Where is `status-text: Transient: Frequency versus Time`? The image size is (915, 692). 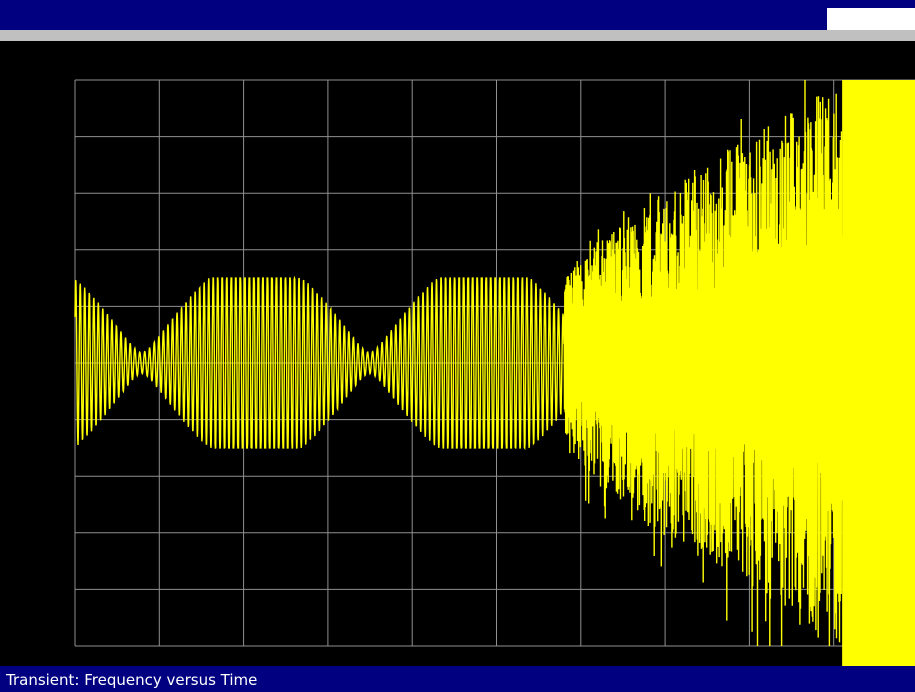
status-text: Transient: Frequency versus Time is located at coordinates (132, 680).